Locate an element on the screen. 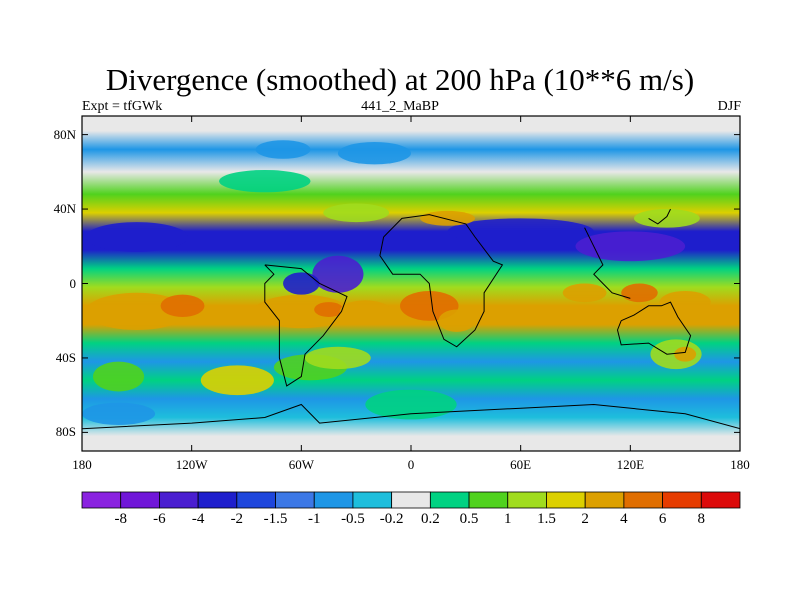 This screenshot has height=600, width=800. colorbar-label: -1 is located at coordinates (314, 519).